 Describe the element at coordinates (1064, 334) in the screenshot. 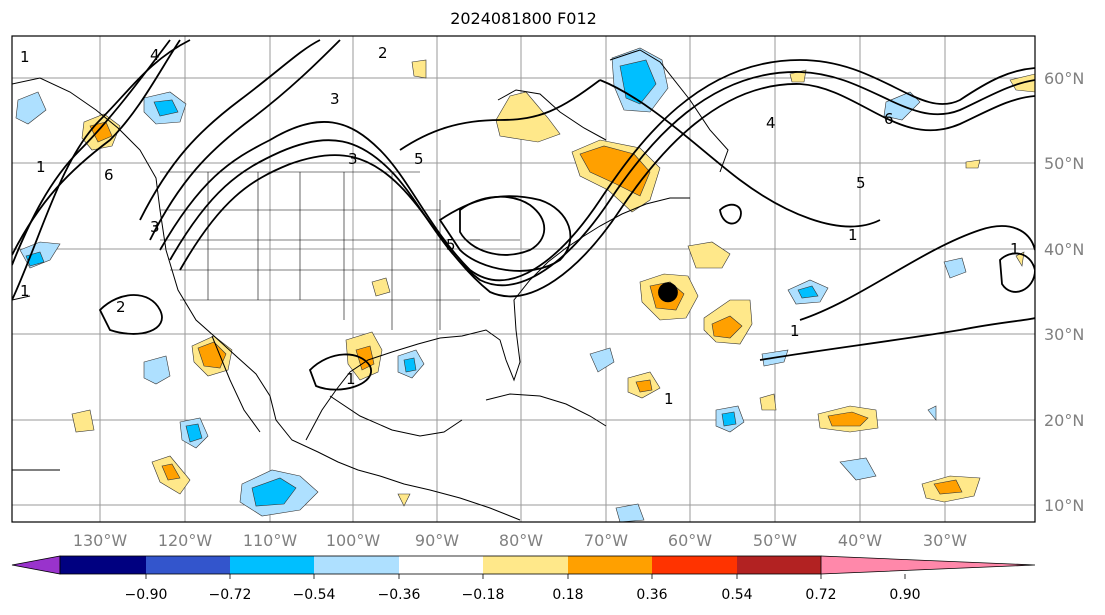

I see `latitude-label: 30°N` at that location.